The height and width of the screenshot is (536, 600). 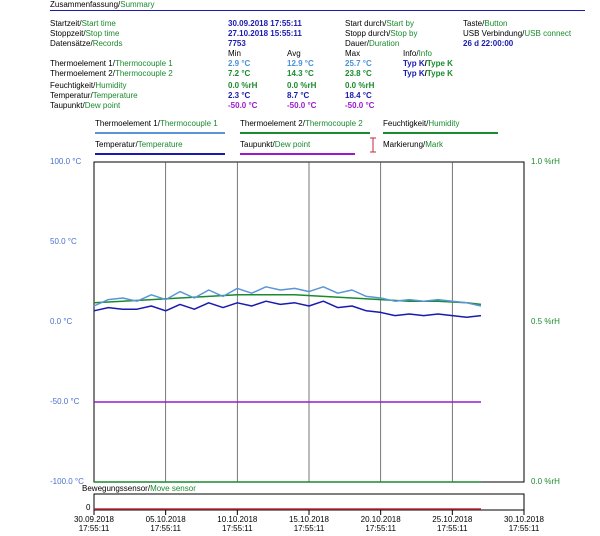 What do you see at coordinates (287, 309) in the screenshot?
I see `series-temperature` at bounding box center [287, 309].